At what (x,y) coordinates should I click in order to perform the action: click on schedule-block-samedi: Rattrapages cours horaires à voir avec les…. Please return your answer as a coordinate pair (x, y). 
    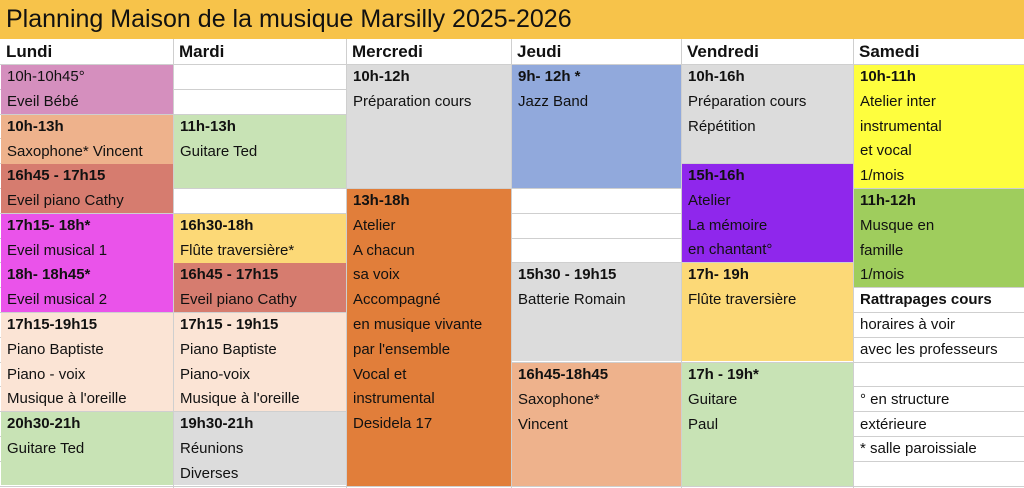
    Looking at the image, I should click on (939, 324).